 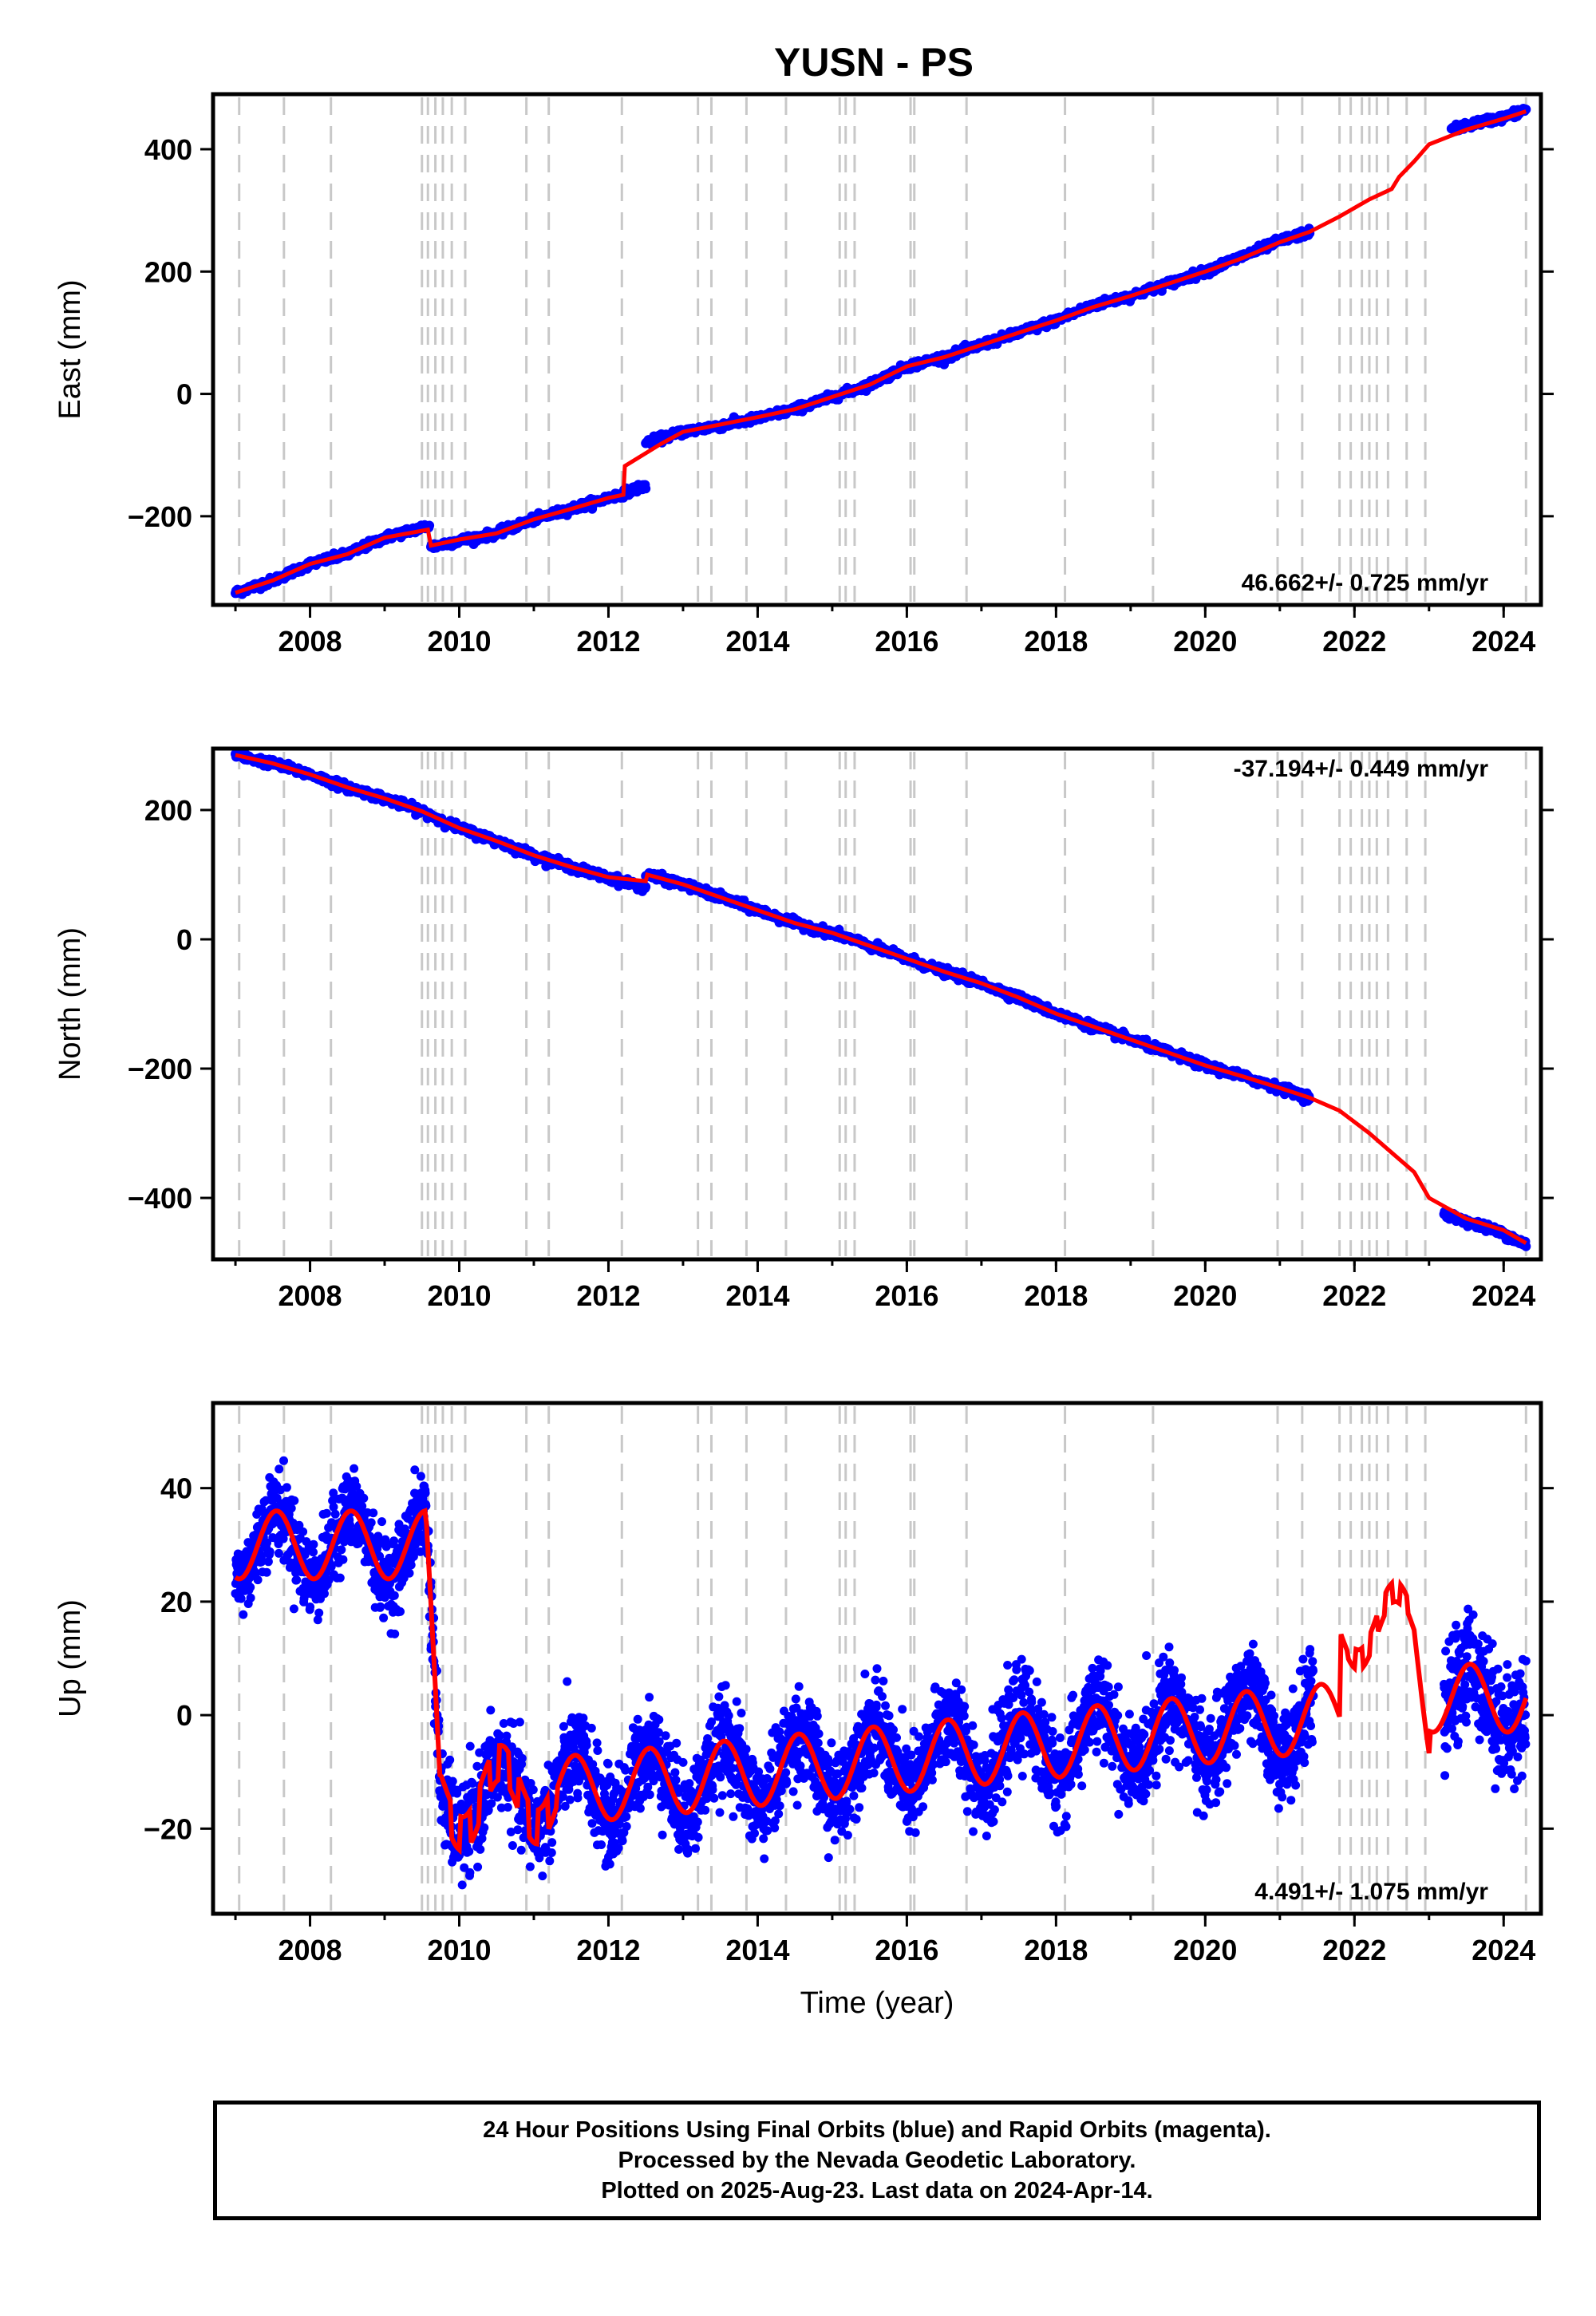 I want to click on x-tick-label: 2008, so click(x=310, y=641).